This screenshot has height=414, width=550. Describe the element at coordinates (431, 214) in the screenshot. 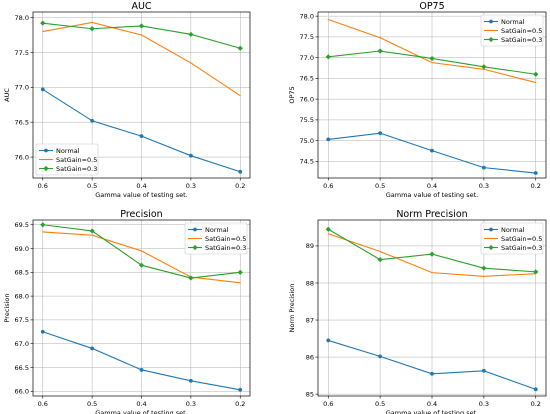

I see `chart-title: Norm Precision` at that location.